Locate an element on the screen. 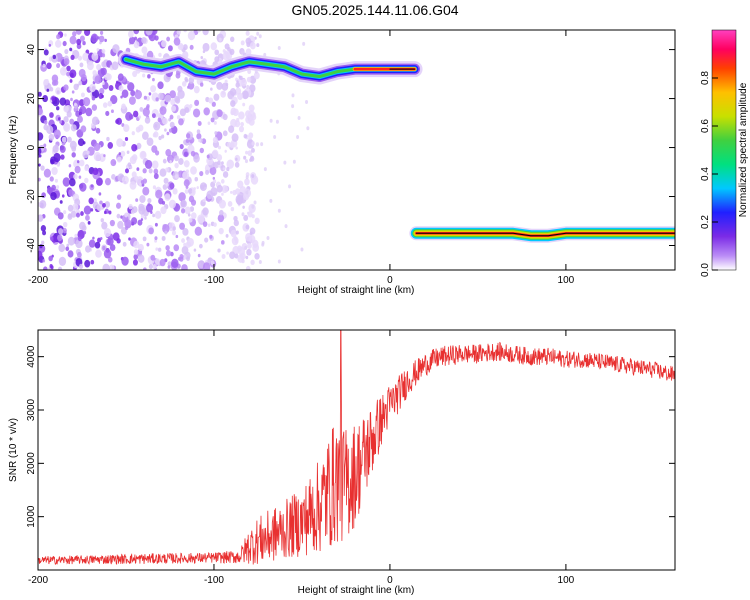 The image size is (750, 600). x-tick-label: 100 is located at coordinates (566, 580).